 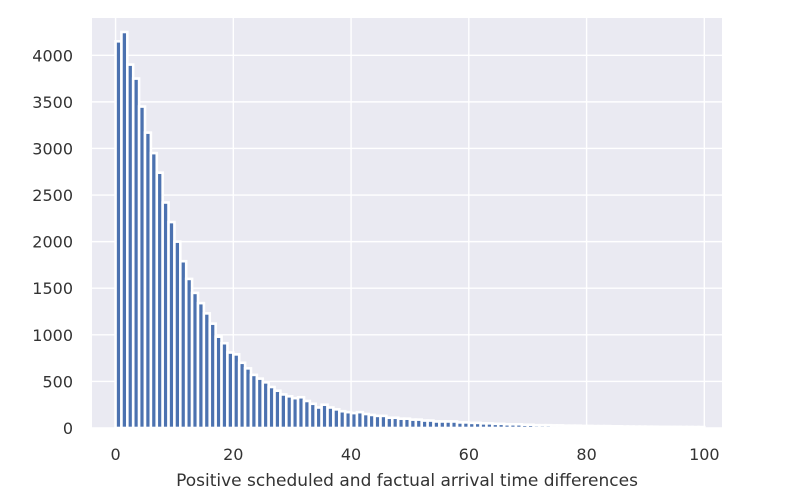 I want to click on x-tick-label: 80, so click(x=586, y=454).